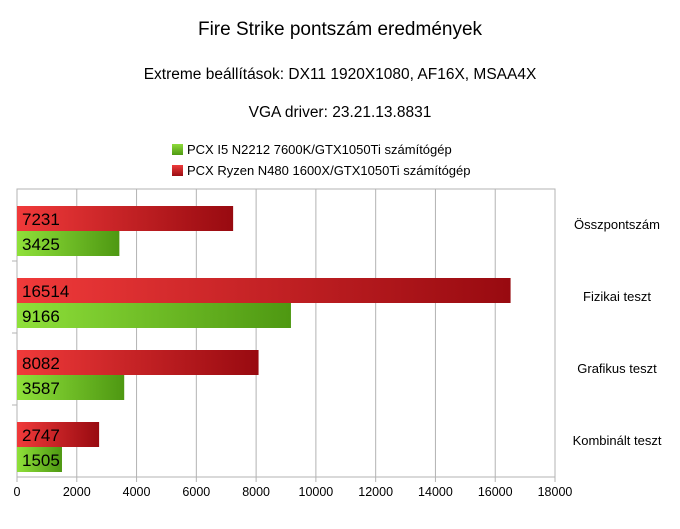 The image size is (680, 529). I want to click on legend-swatch-green, so click(177, 149).